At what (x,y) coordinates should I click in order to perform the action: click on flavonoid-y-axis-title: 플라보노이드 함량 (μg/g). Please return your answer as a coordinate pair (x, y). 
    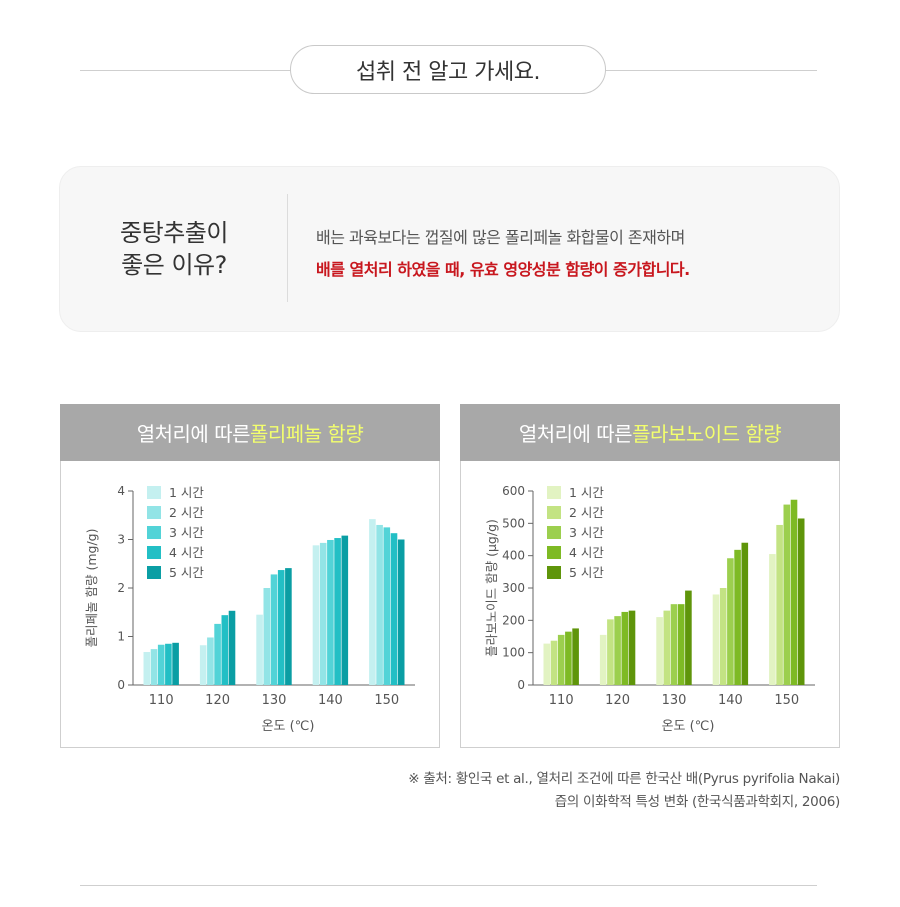
    Looking at the image, I should click on (491, 588).